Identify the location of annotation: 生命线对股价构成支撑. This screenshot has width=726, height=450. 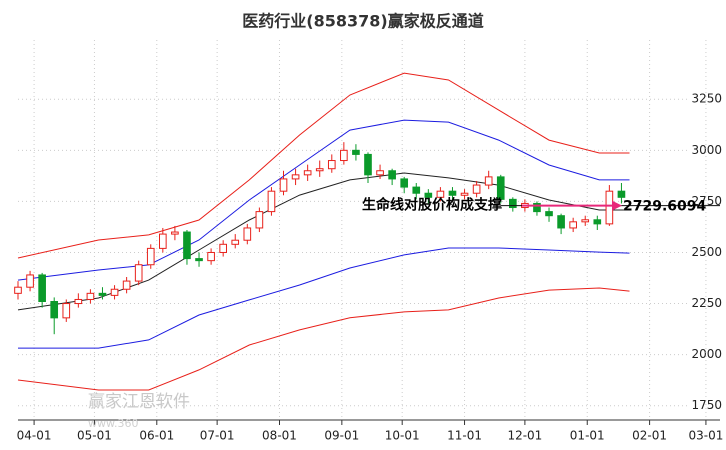
(432, 205).